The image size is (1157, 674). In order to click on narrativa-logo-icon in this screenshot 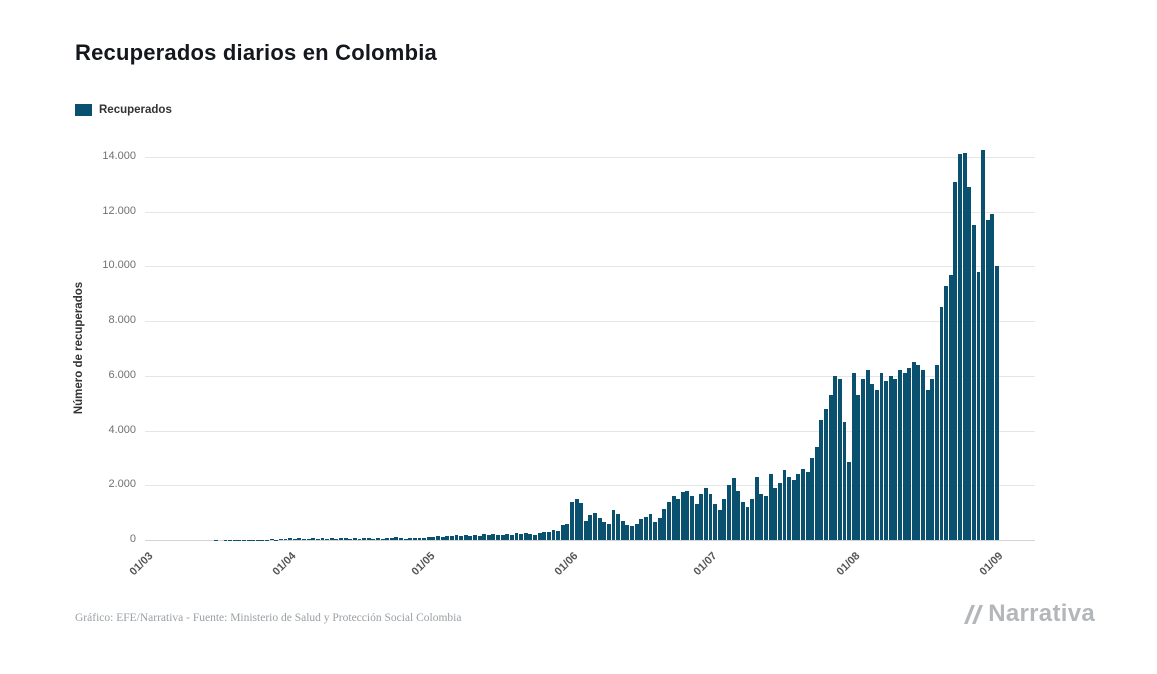, I will do `click(974, 614)`.